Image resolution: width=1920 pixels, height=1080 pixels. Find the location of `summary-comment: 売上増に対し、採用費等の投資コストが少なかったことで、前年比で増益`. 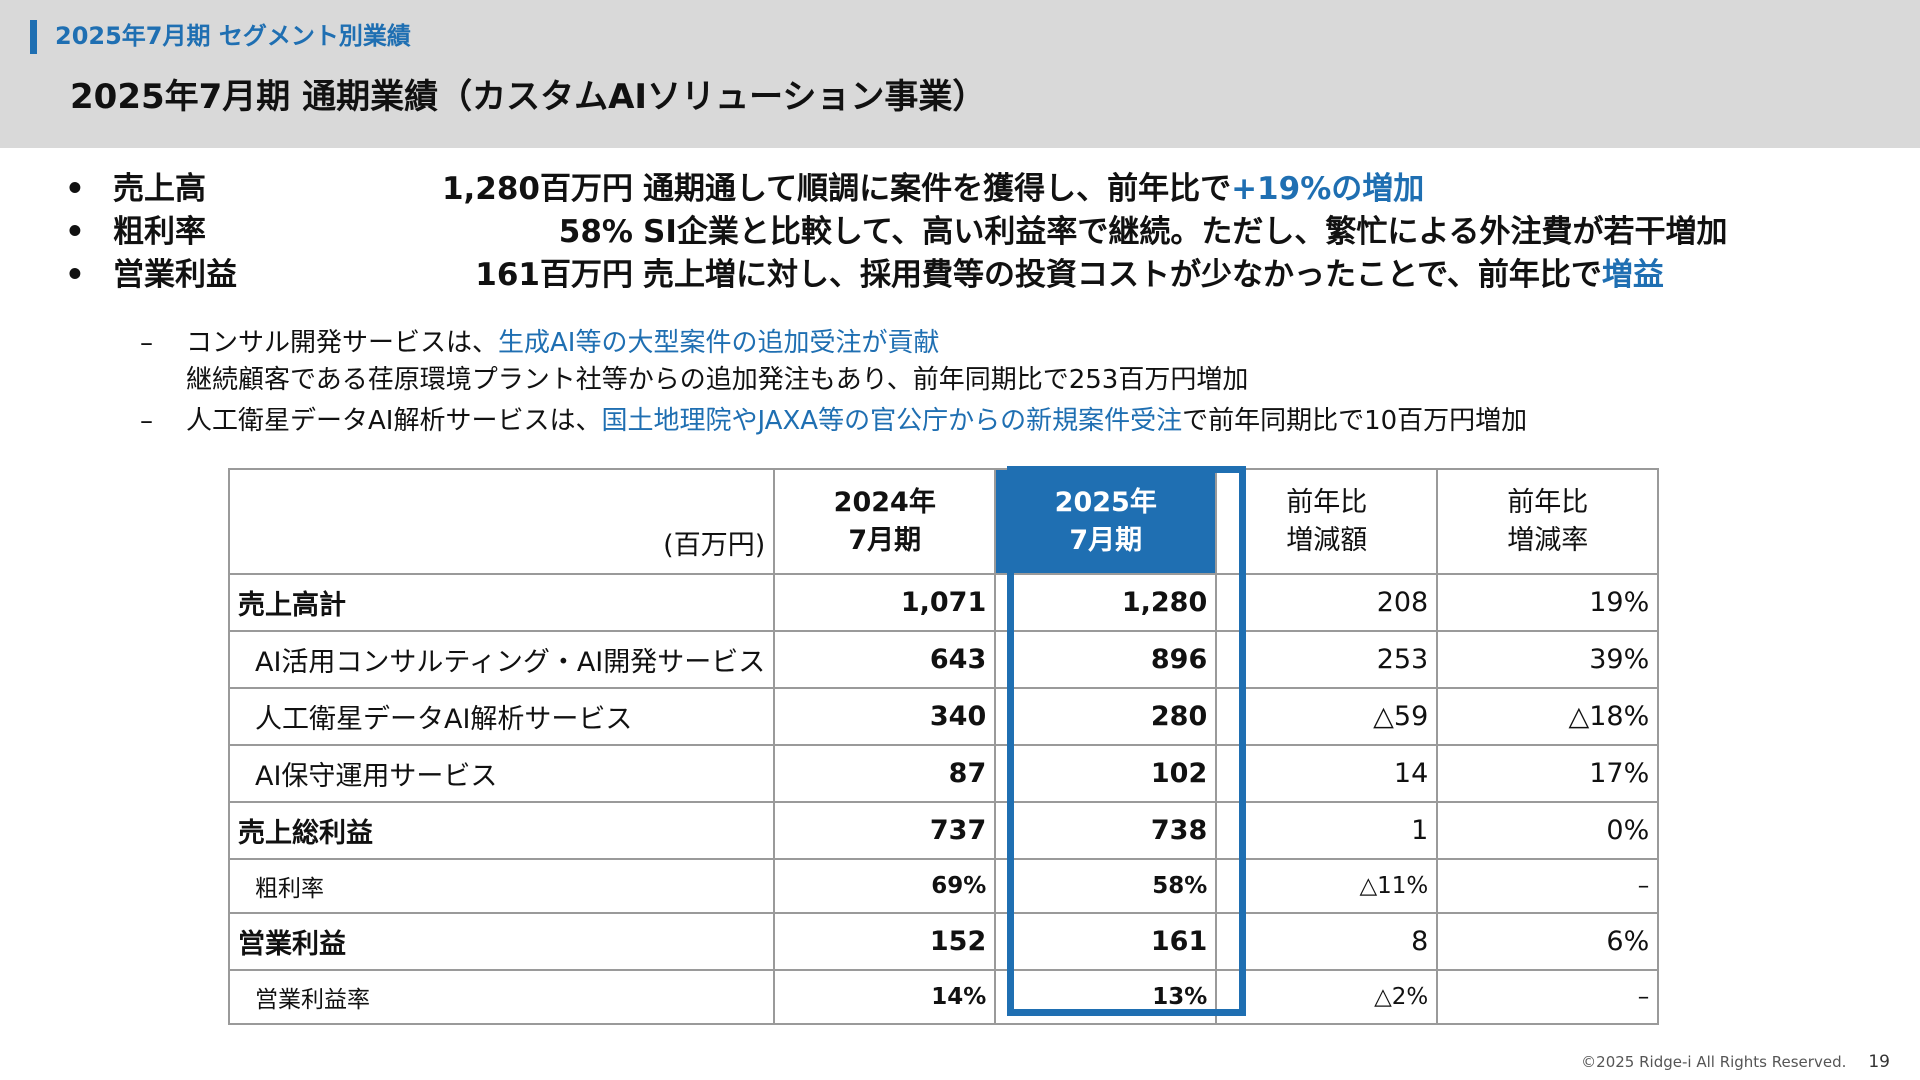

summary-comment: 売上増に対し、採用費等の投資コストが少なかったことで、前年比で増益 is located at coordinates (1153, 275).